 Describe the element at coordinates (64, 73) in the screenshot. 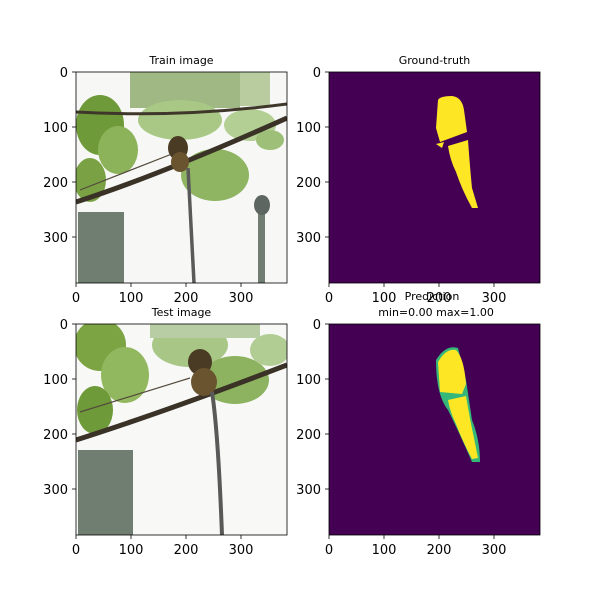

I see `train-image-ytick: 0` at that location.